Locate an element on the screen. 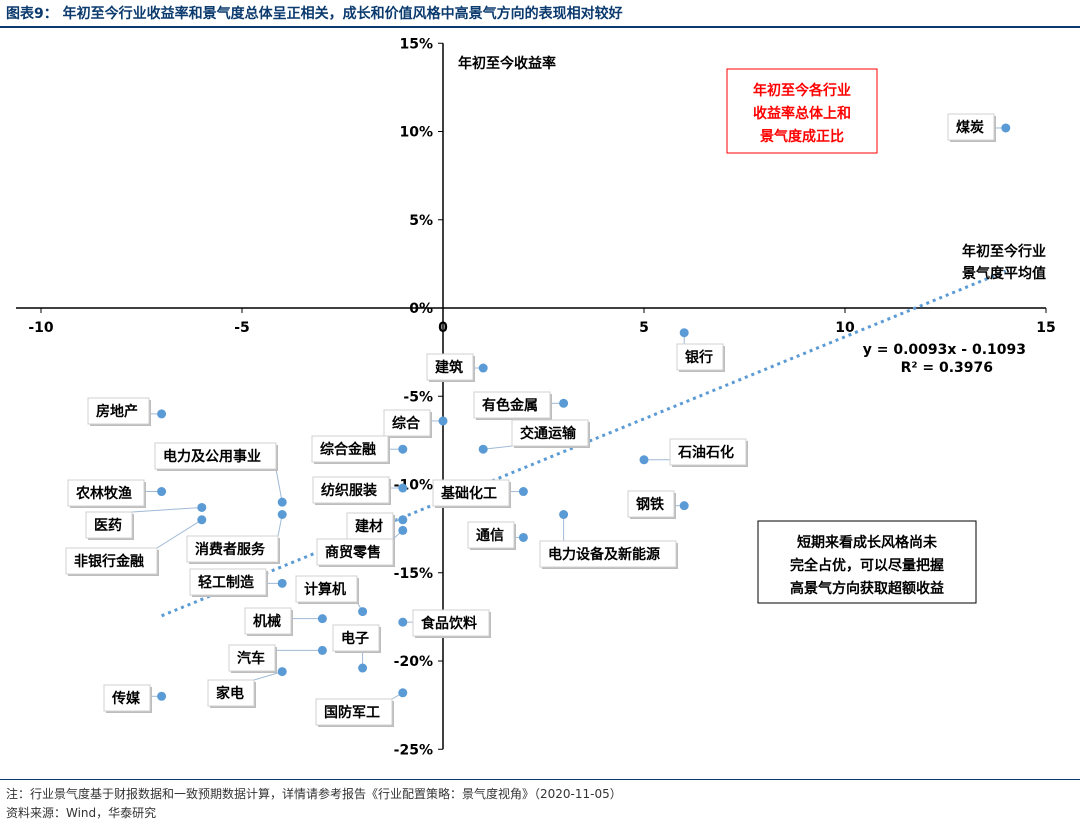 The image size is (1080, 825). data-point-group: 商贸零售 is located at coordinates (362, 546).